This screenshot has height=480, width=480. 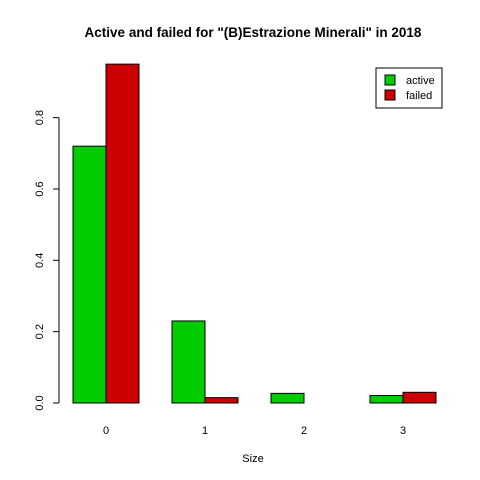 What do you see at coordinates (40, 331) in the screenshot?
I see `y-tick-label: 0.2` at bounding box center [40, 331].